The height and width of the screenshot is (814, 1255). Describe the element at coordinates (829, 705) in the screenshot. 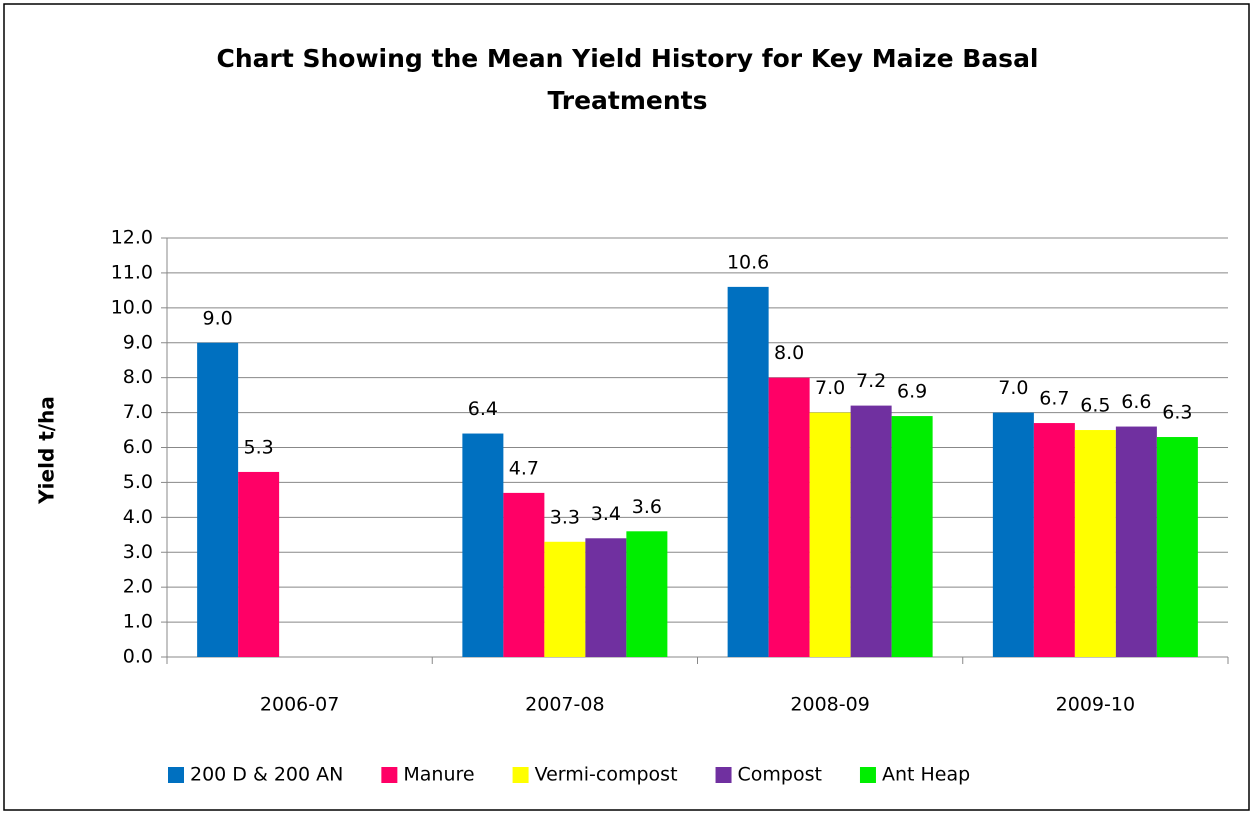

I see `x-tick-label: 2008-09` at that location.